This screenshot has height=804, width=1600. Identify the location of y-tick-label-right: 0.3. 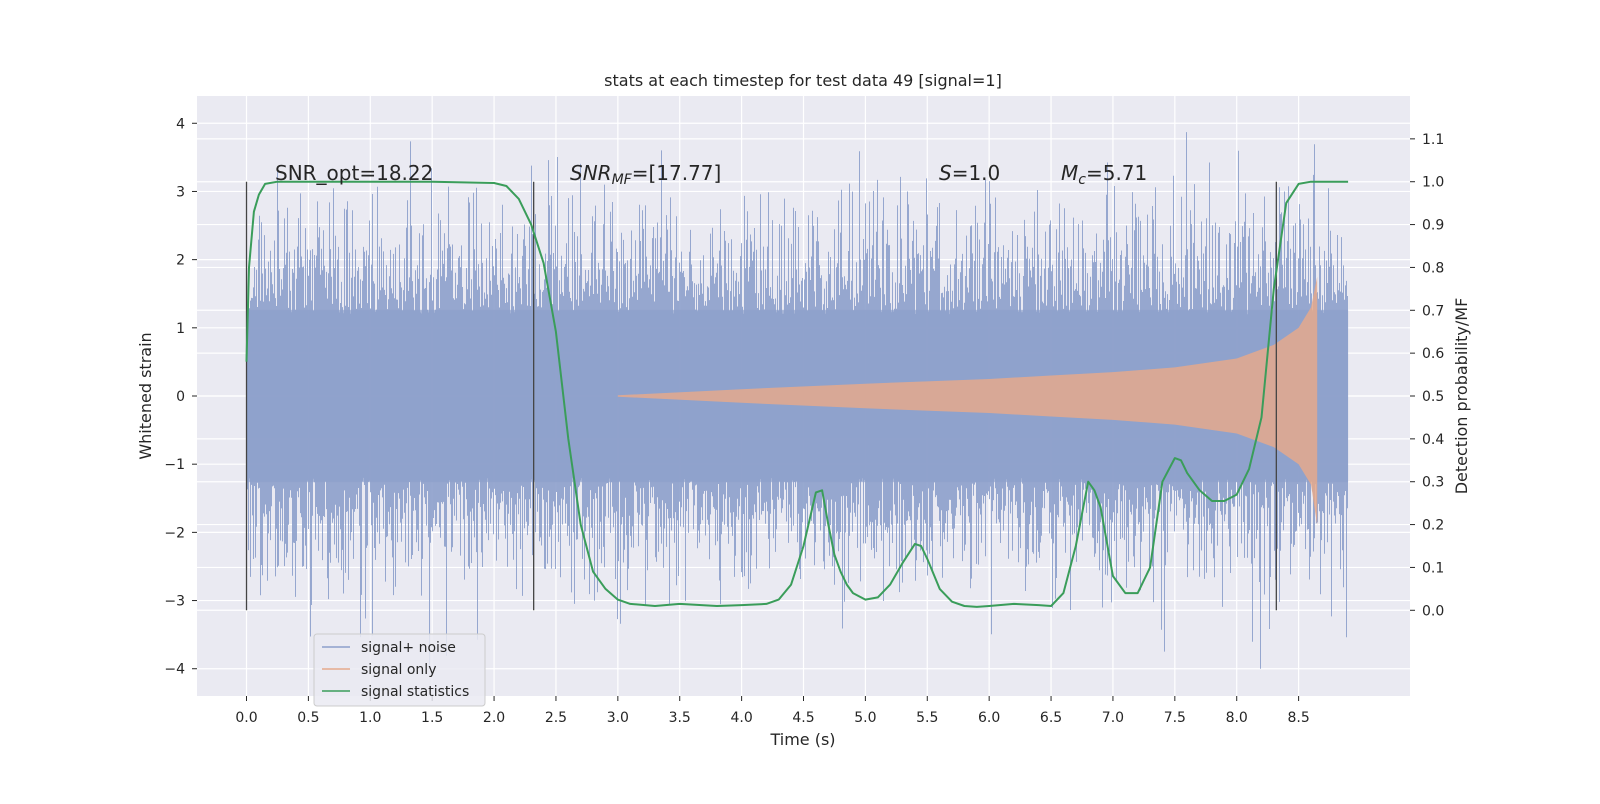
(1433, 483).